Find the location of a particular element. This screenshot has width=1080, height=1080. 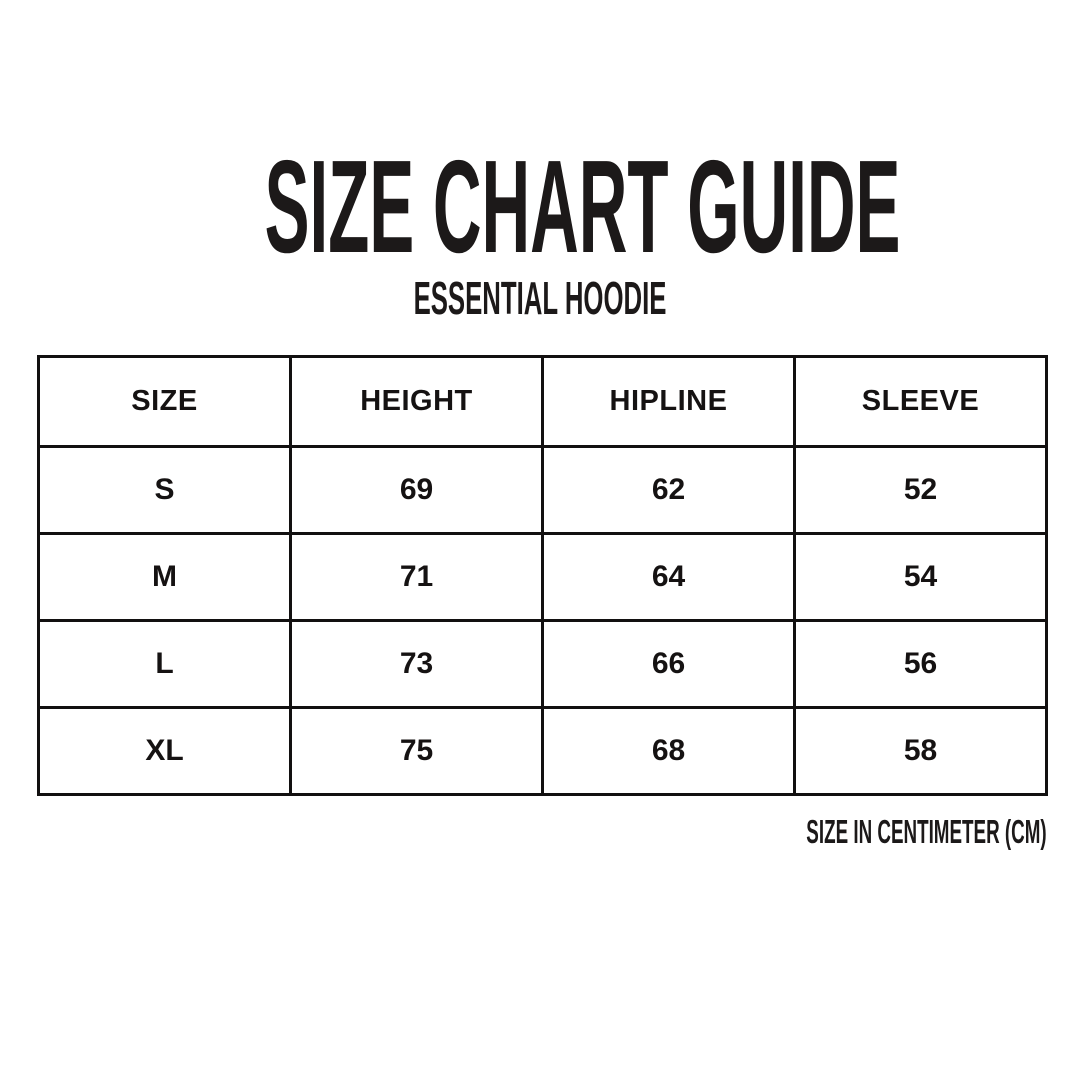

header-row: SIZE HEIGHT HIPLINE SLEEVE is located at coordinates (542, 401).